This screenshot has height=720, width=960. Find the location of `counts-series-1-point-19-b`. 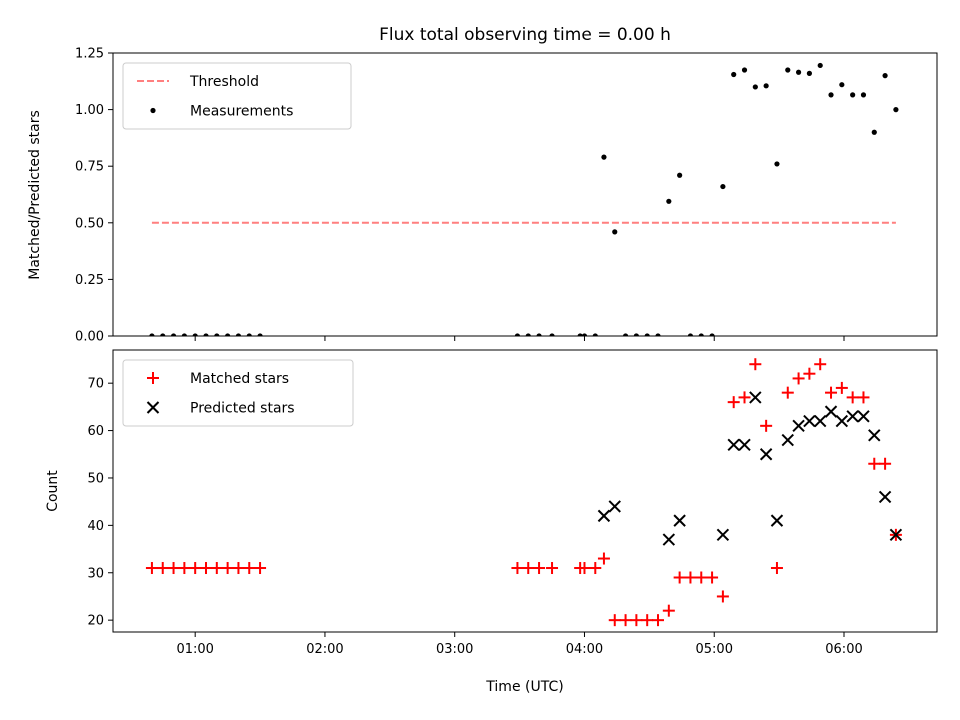

counts-series-1-point-19-b is located at coordinates (885, 497).